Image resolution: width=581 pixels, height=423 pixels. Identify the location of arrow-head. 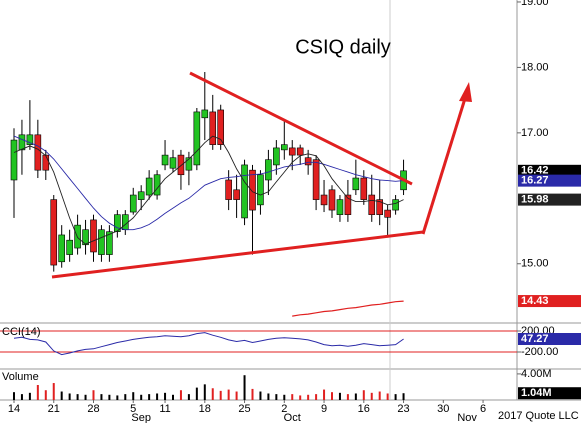
(465, 92).